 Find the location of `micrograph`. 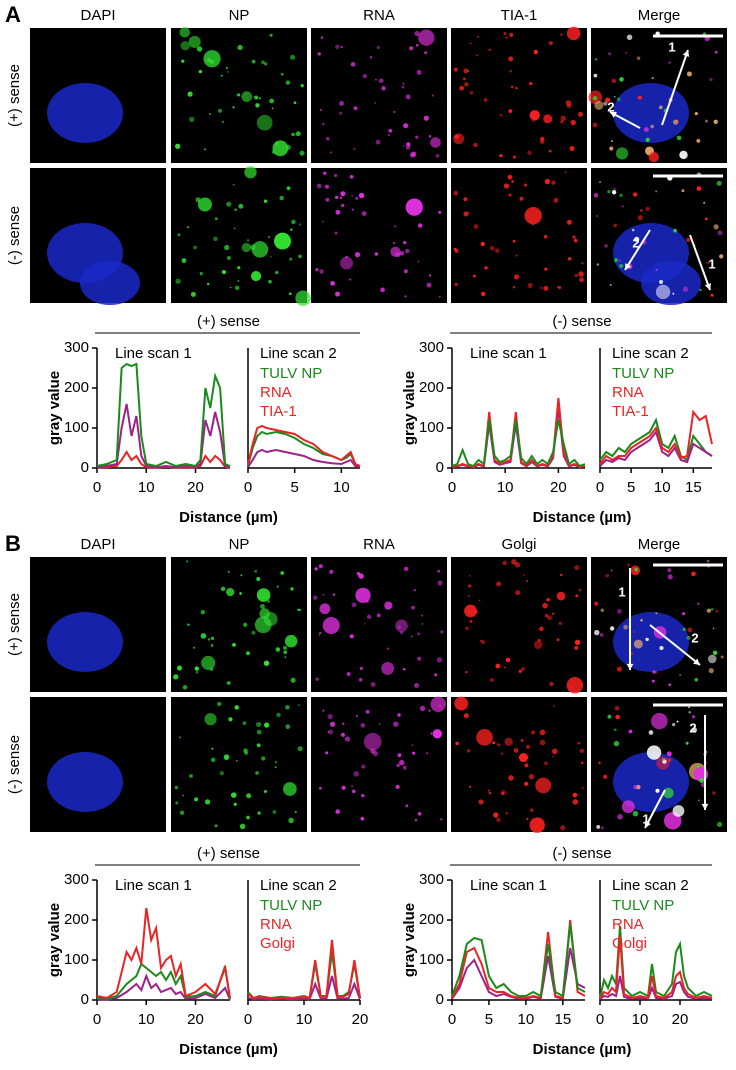

micrograph is located at coordinates (519, 764).